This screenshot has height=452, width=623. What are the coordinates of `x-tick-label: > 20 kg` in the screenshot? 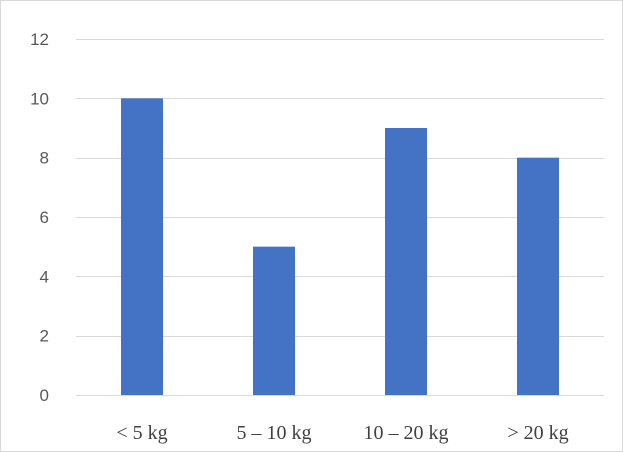 It's located at (537, 433).